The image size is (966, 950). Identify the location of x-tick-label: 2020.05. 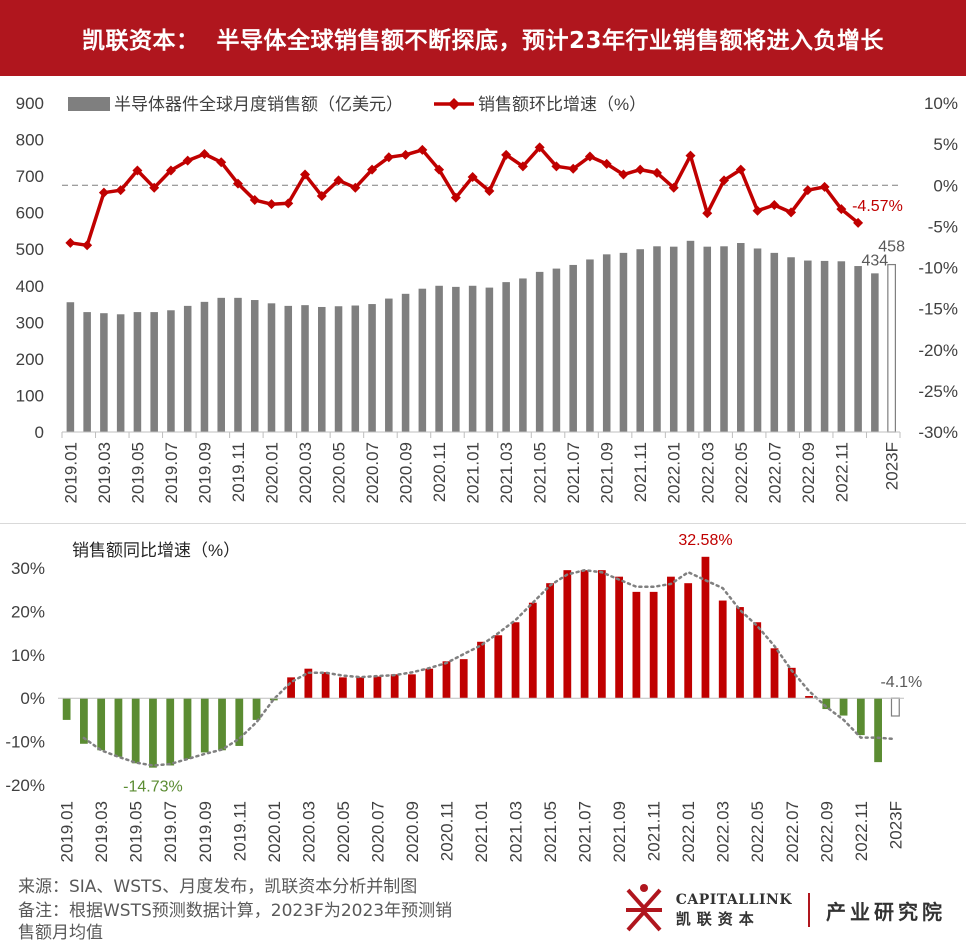
(339, 472).